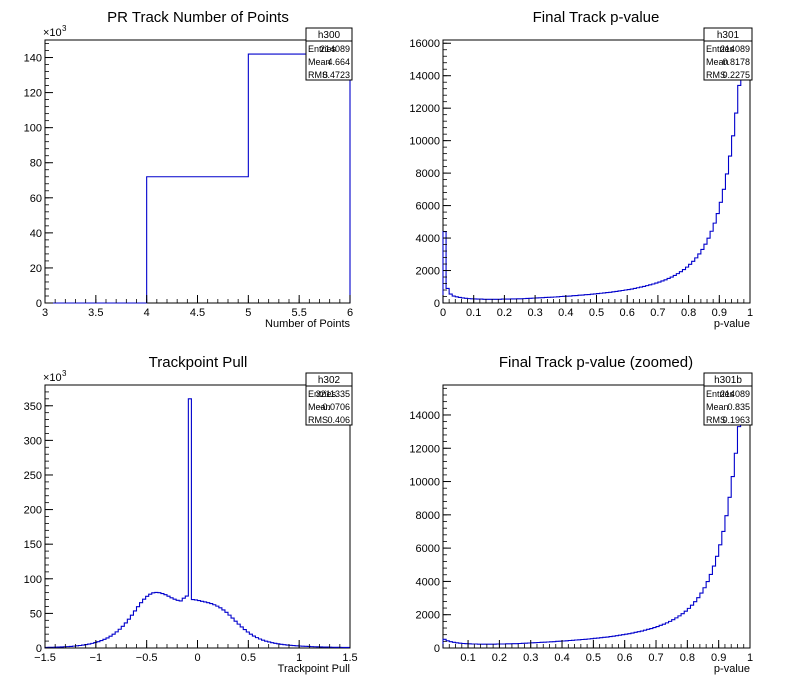 The height and width of the screenshot is (690, 796). What do you see at coordinates (147, 313) in the screenshot?
I see `x-tick-label: 4` at bounding box center [147, 313].